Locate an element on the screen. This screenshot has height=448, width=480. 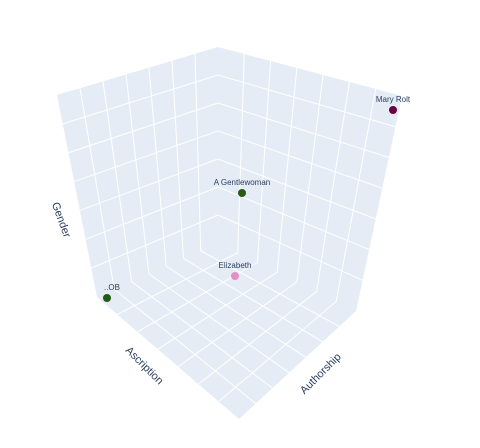
z-axis-label: Gender is located at coordinates (61, 220).